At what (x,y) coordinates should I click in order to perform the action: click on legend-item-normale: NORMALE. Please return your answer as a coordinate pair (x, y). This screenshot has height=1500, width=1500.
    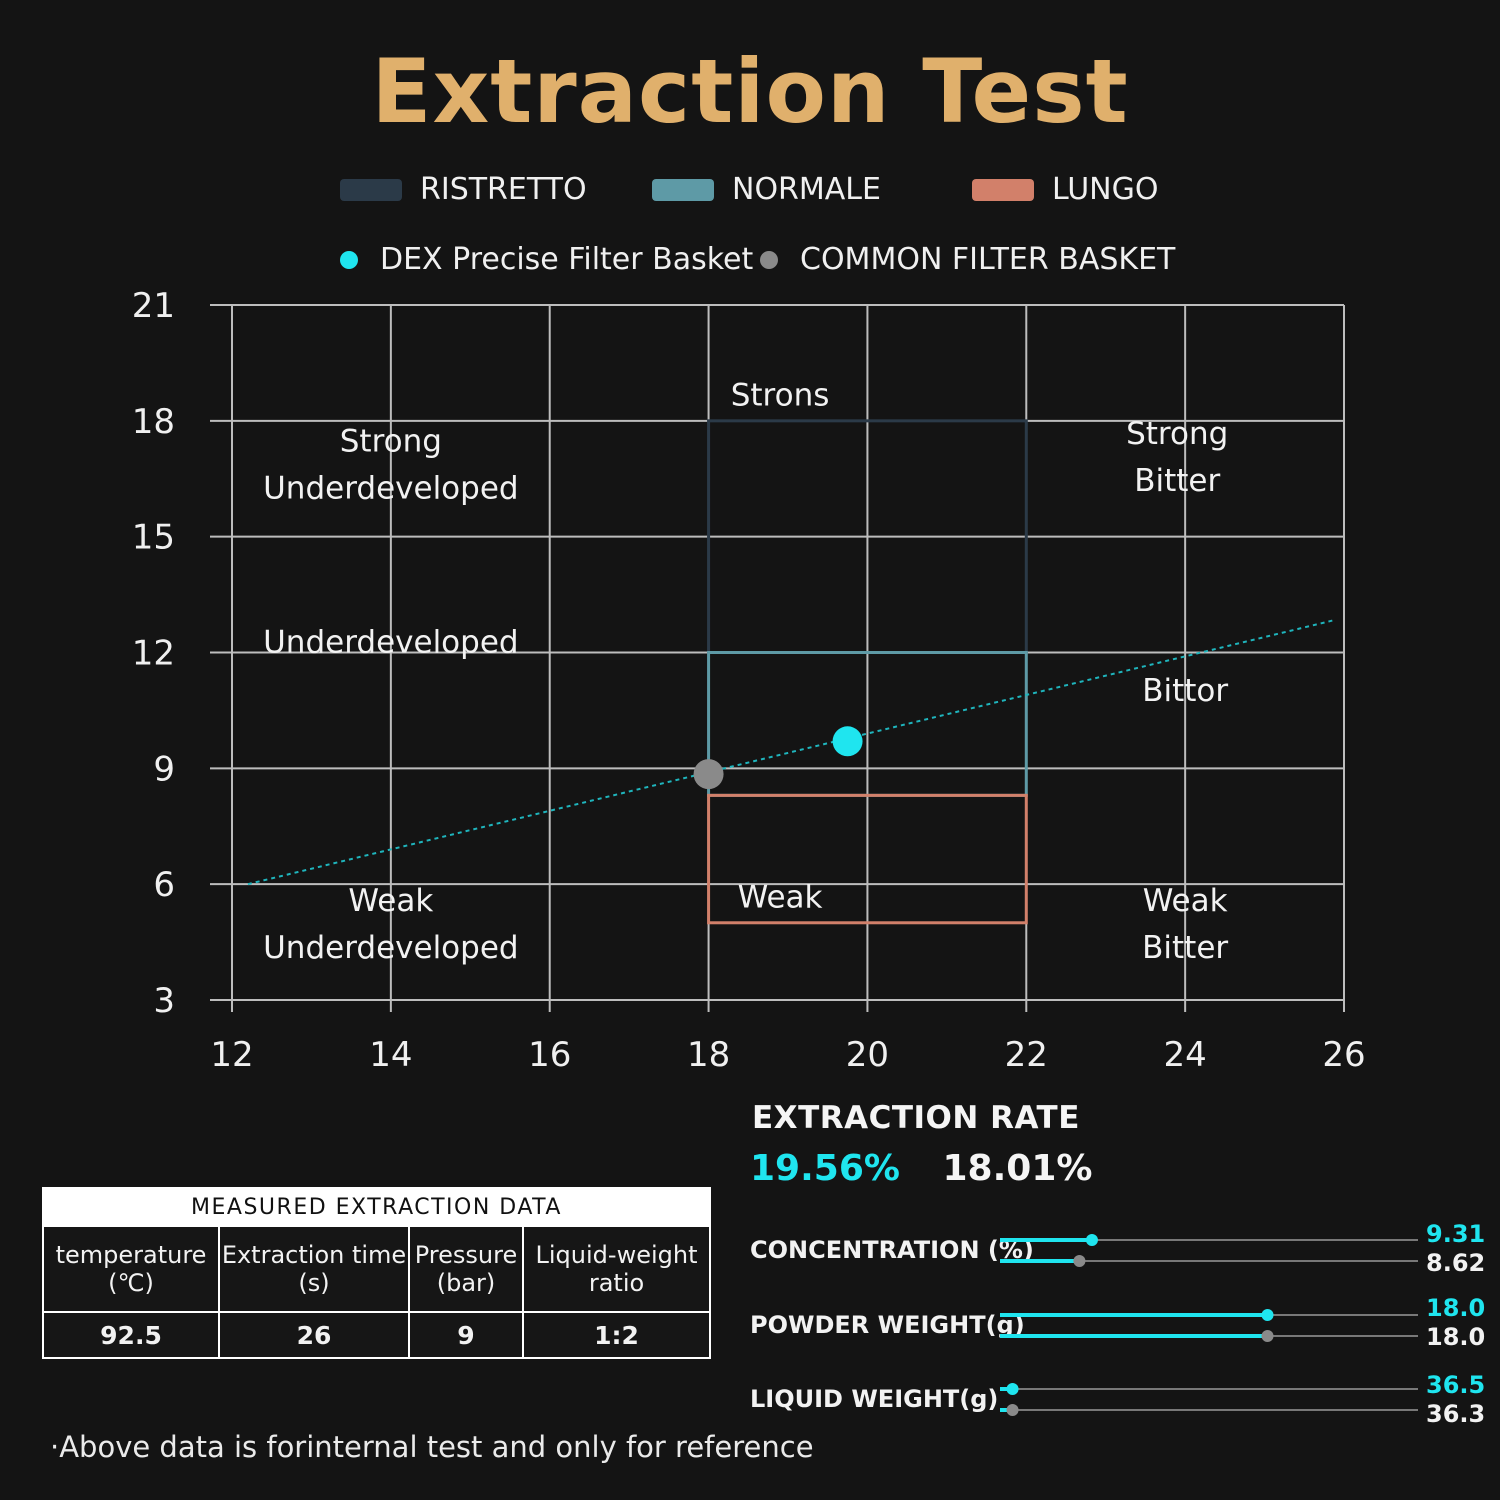
    Looking at the image, I should click on (812, 189).